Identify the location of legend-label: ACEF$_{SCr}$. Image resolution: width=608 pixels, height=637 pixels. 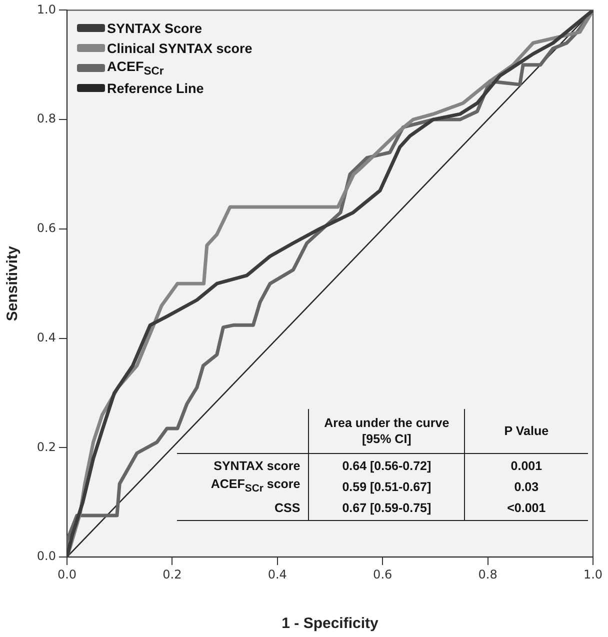
(135, 68).